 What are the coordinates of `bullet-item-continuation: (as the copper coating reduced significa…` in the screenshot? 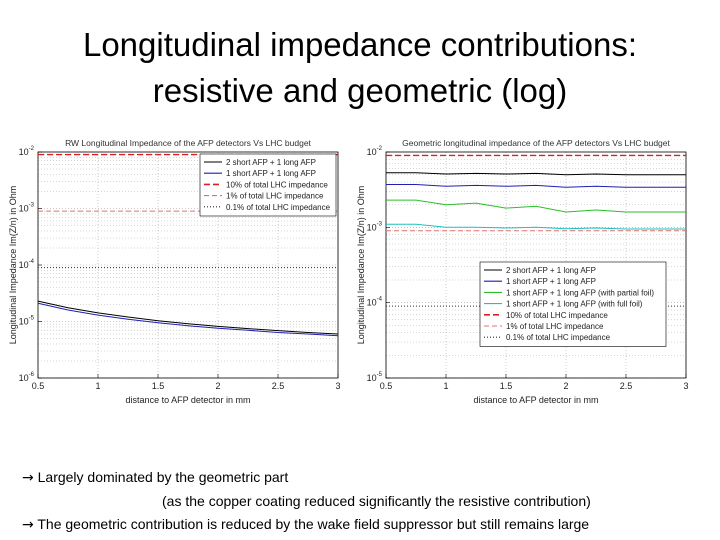 It's located at (367, 501).